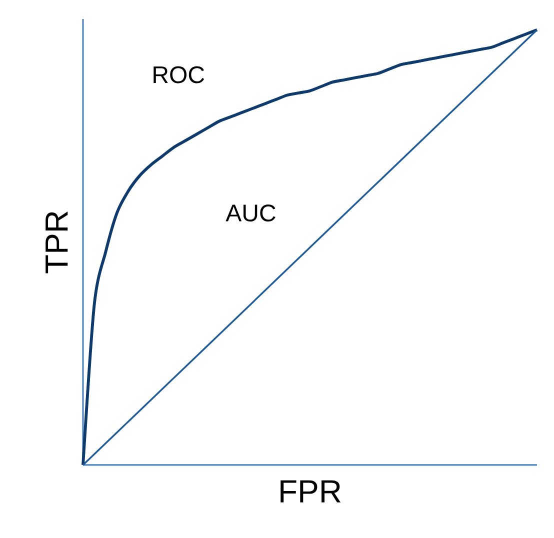 The image size is (554, 538). What do you see at coordinates (179, 75) in the screenshot?
I see `annotation: ROC` at bounding box center [179, 75].